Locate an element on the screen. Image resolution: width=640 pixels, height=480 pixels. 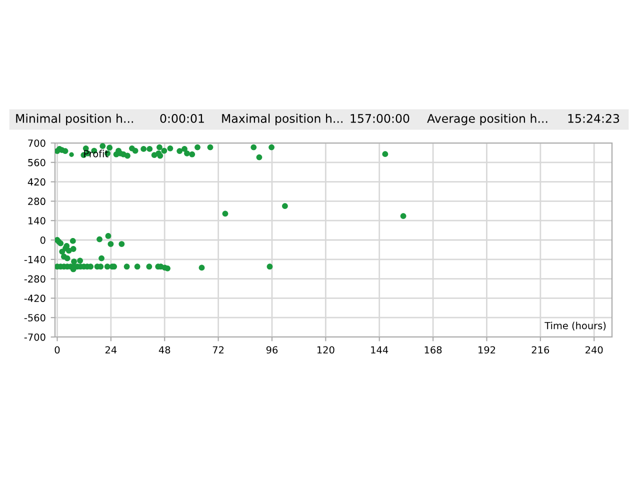
x-tick-label: 144 is located at coordinates (379, 350).